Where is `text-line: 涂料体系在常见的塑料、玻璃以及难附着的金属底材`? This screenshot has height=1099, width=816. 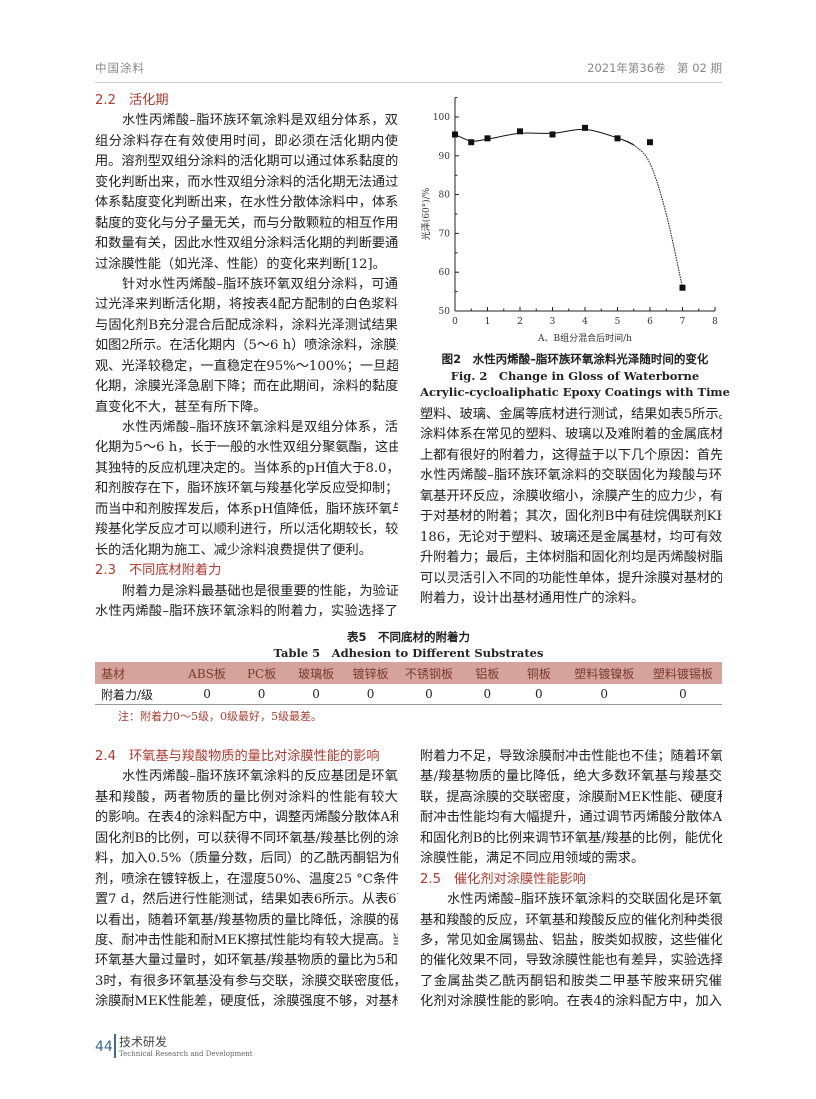 text-line: 涂料体系在常见的塑料、玻璃以及难附着的金属底材 is located at coordinates (571, 435).